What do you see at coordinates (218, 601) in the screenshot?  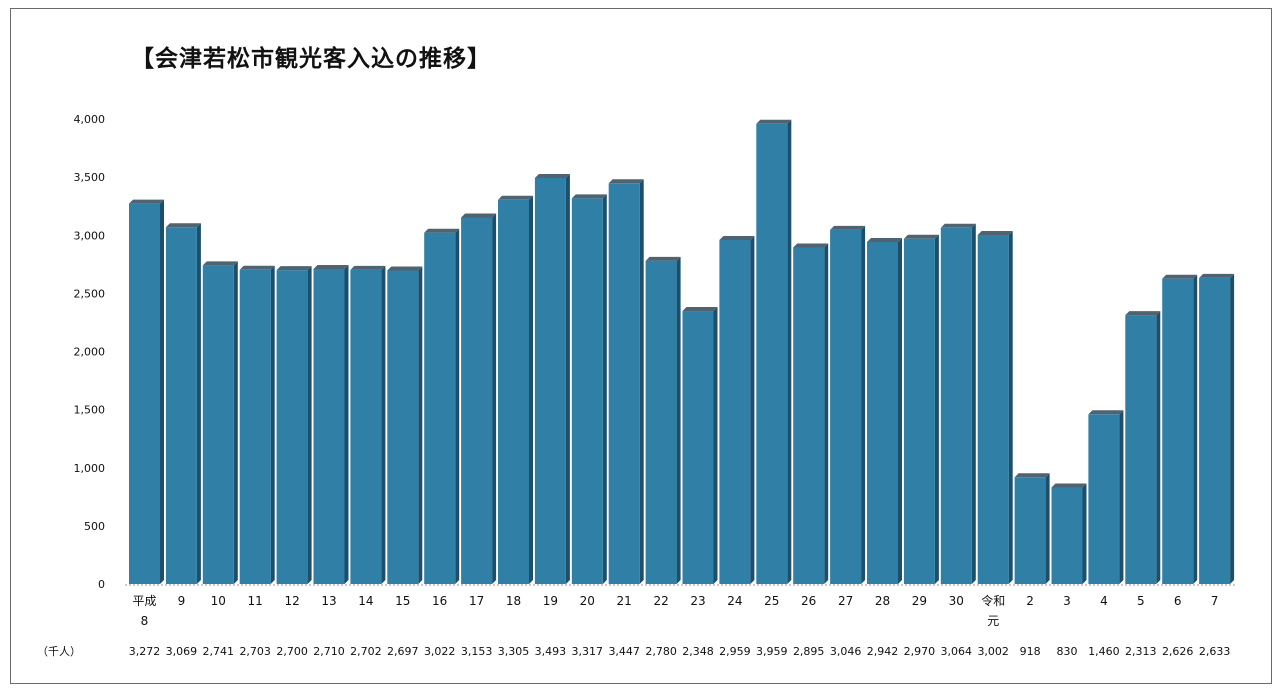 I see `x-tick-label: 10` at bounding box center [218, 601].